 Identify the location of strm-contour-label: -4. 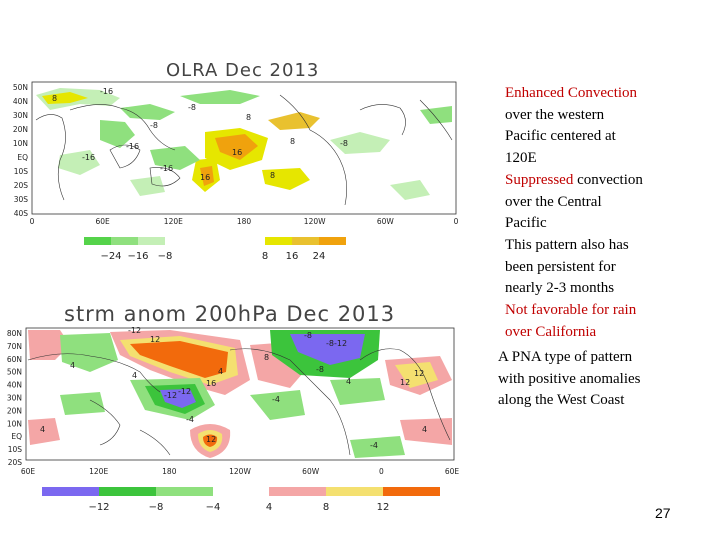
(276, 399).